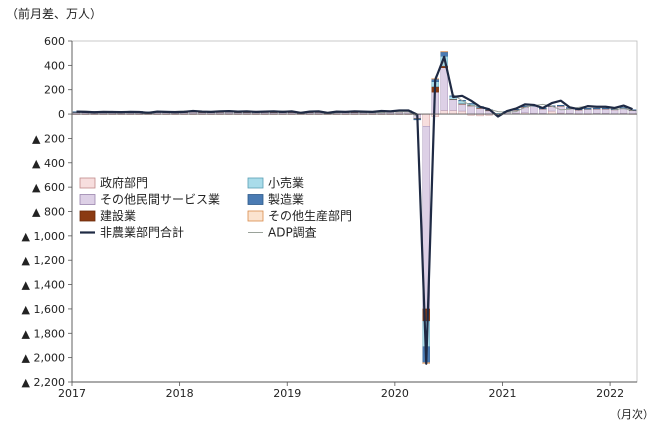  I want to click on bar-s1-m45, so click(480, 111).